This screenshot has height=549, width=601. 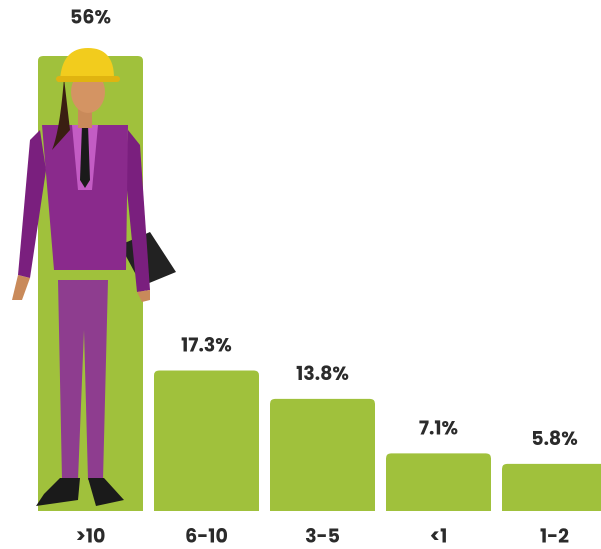 What do you see at coordinates (91, 535) in the screenshot?
I see `category-label: >10` at bounding box center [91, 535].